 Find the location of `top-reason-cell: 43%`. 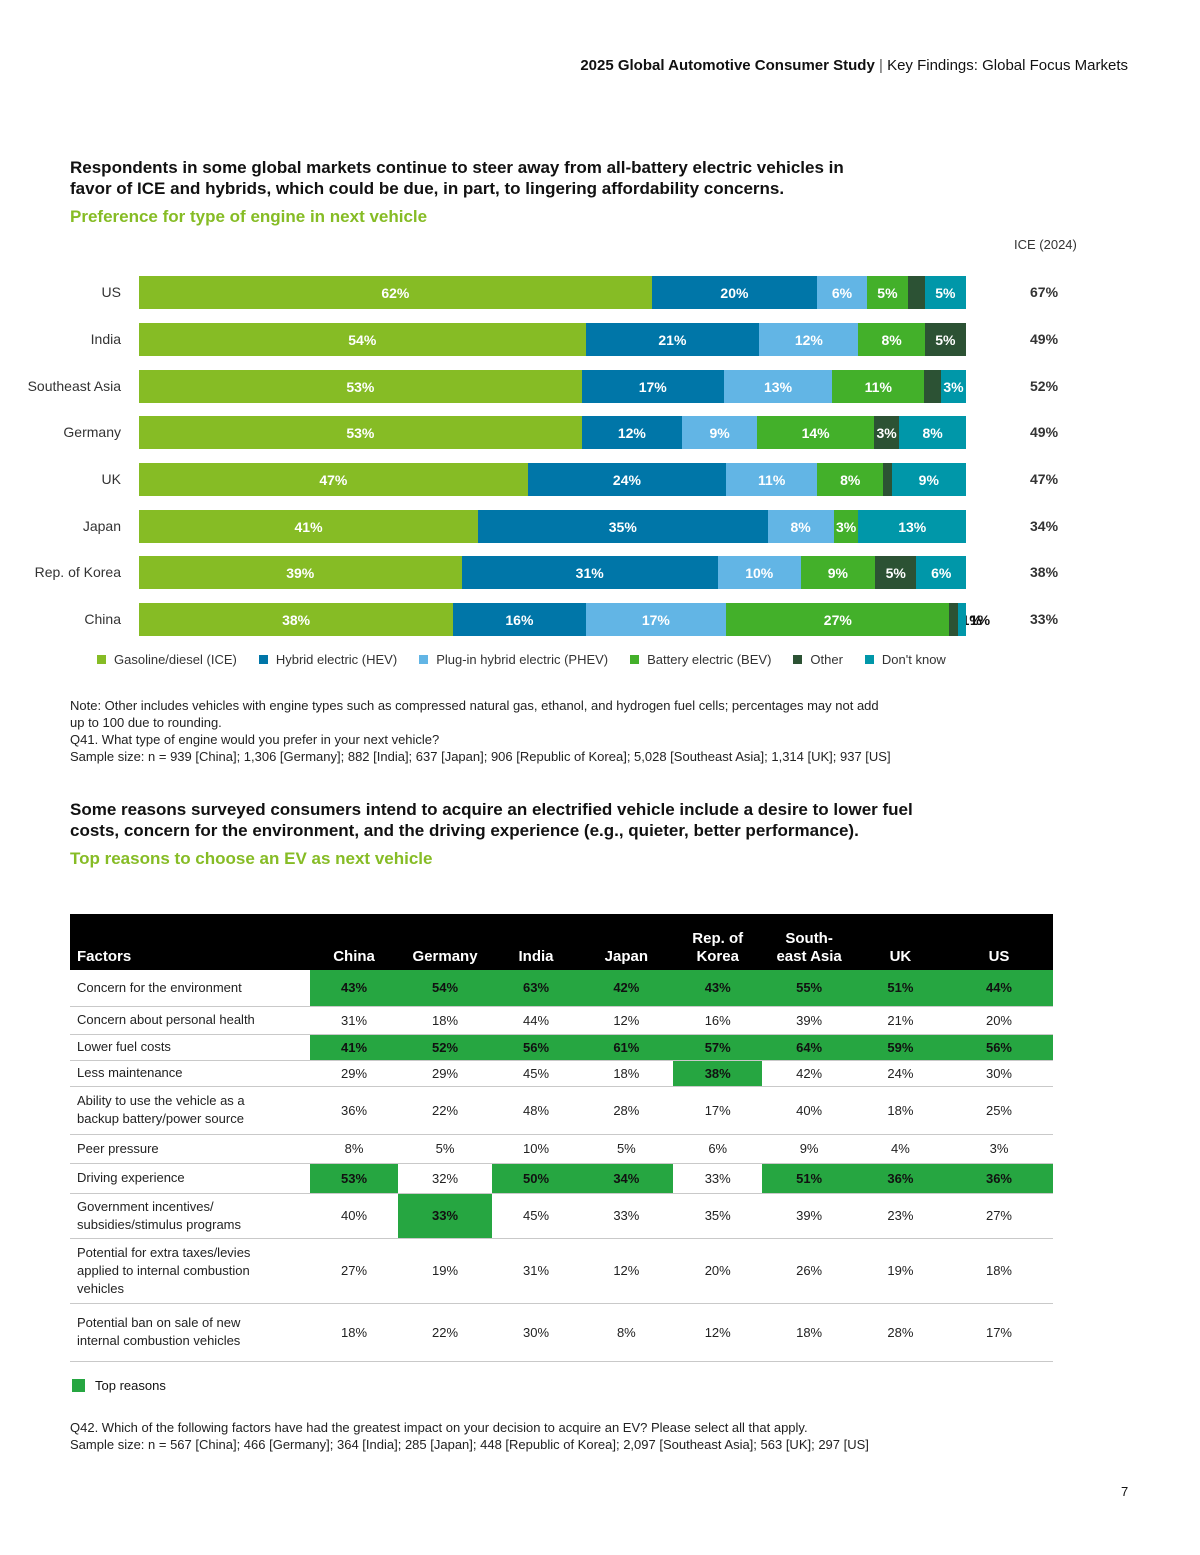

top-reason-cell: 43% is located at coordinates (718, 988).